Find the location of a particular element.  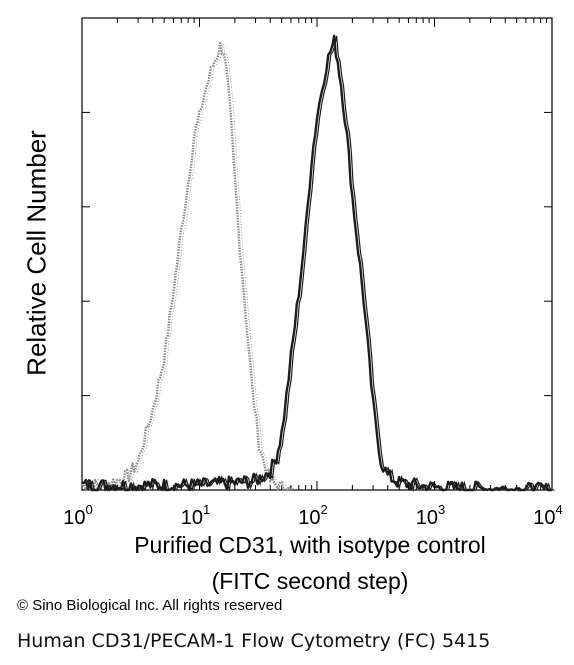

x-tick-label-exponent: 3 is located at coordinates (441, 509).